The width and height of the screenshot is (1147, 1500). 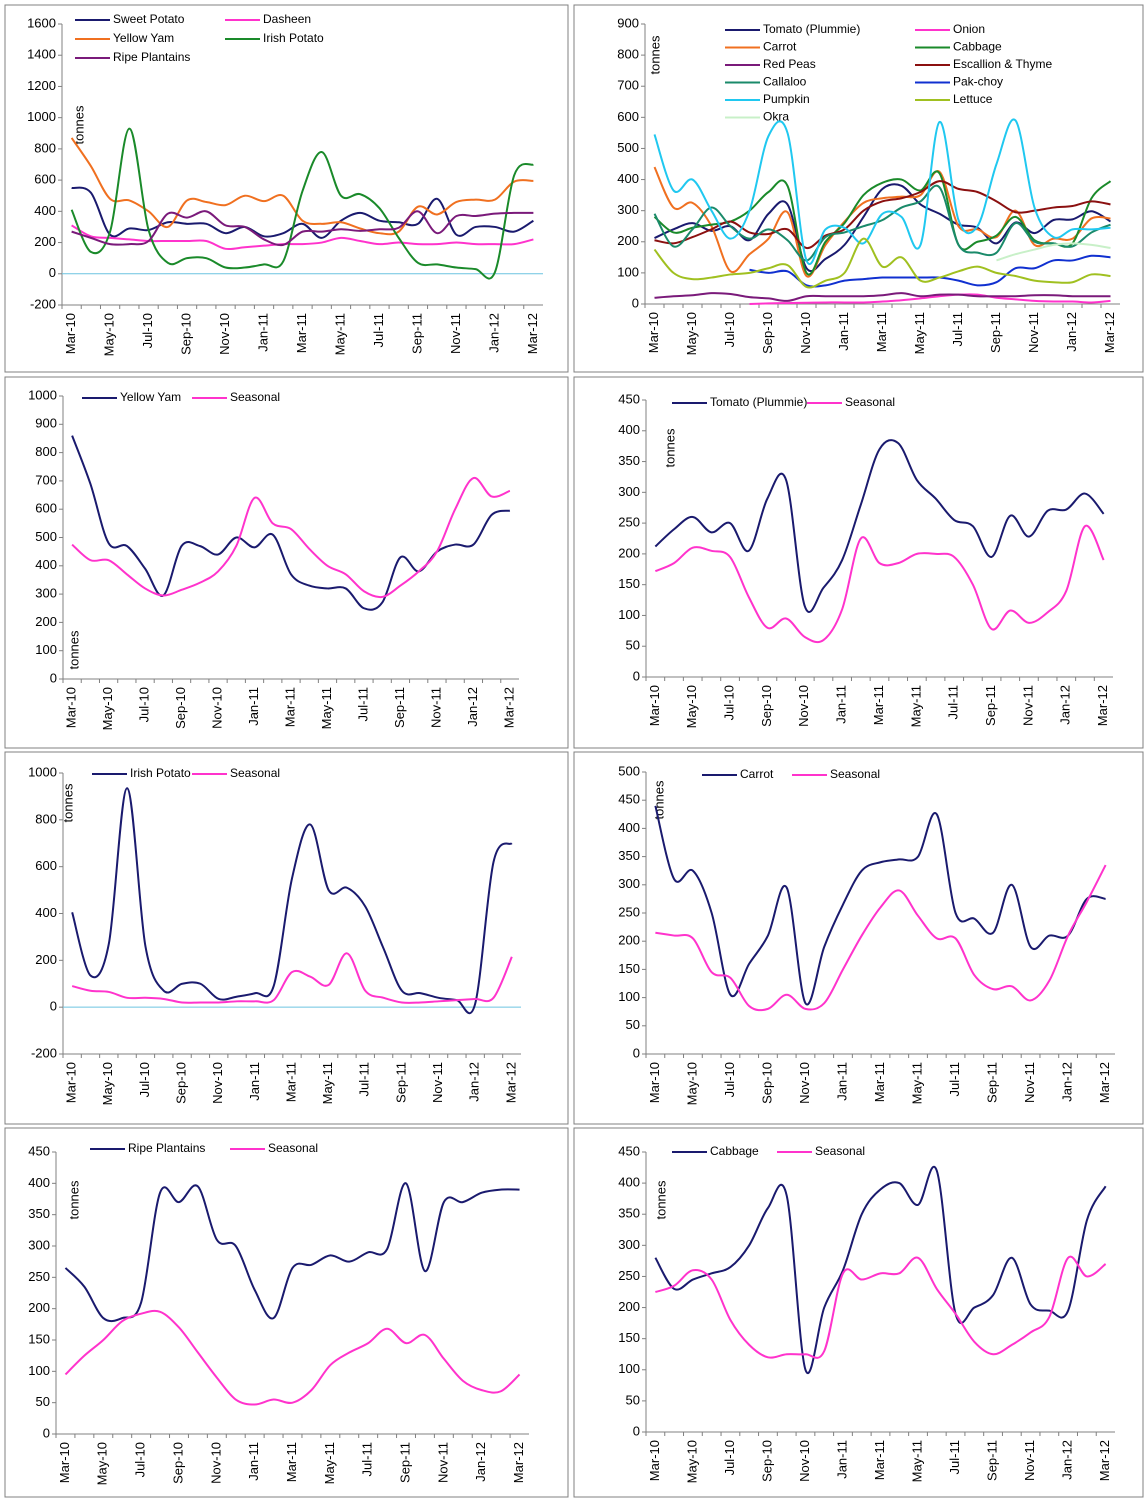 I want to click on legend-entry: Red Peas, so click(x=770, y=64).